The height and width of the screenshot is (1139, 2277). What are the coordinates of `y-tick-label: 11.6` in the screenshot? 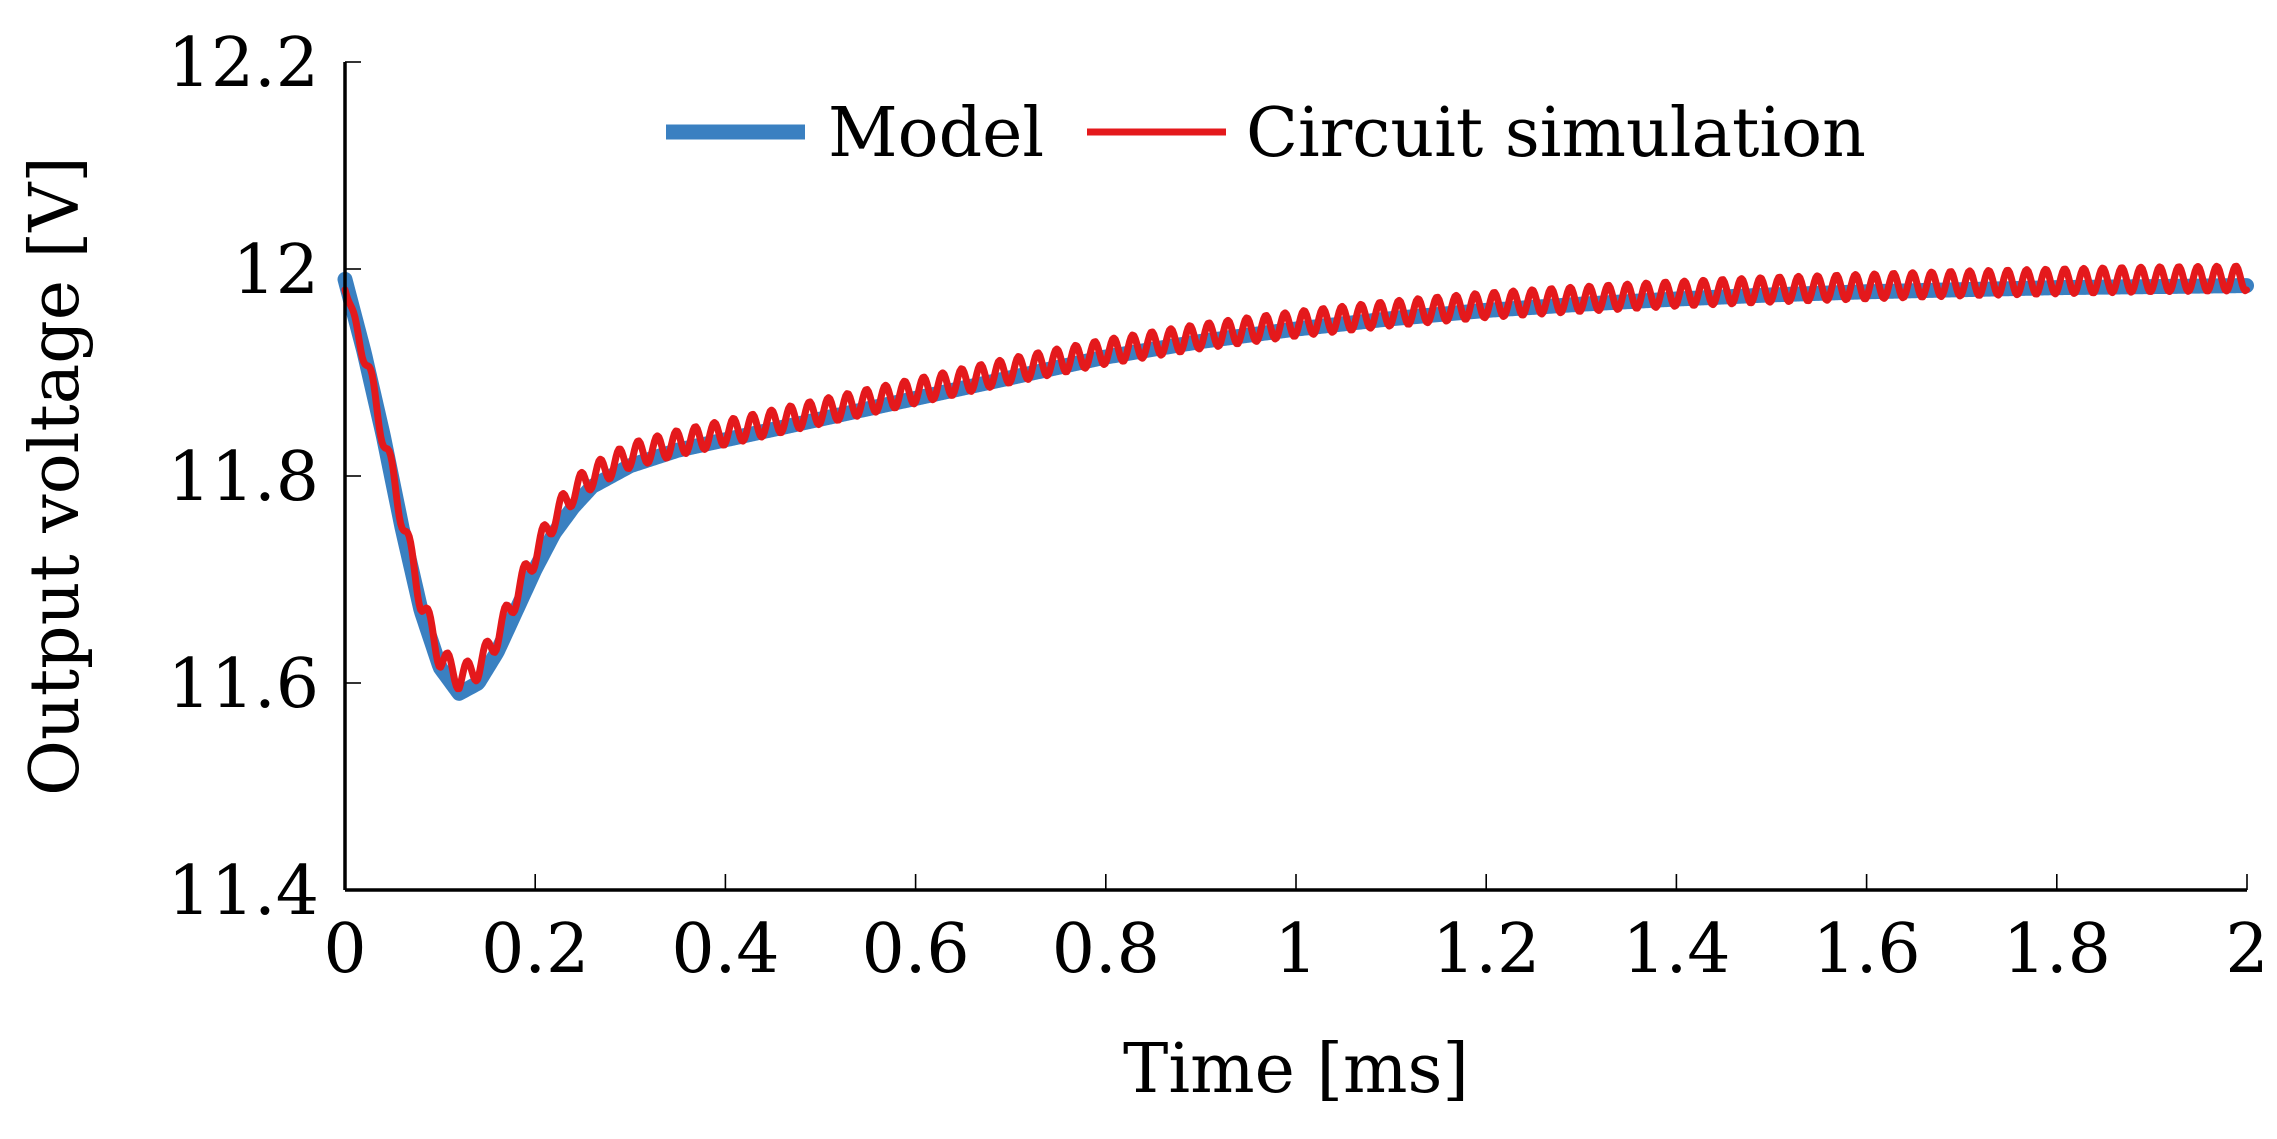 It's located at (243, 684).